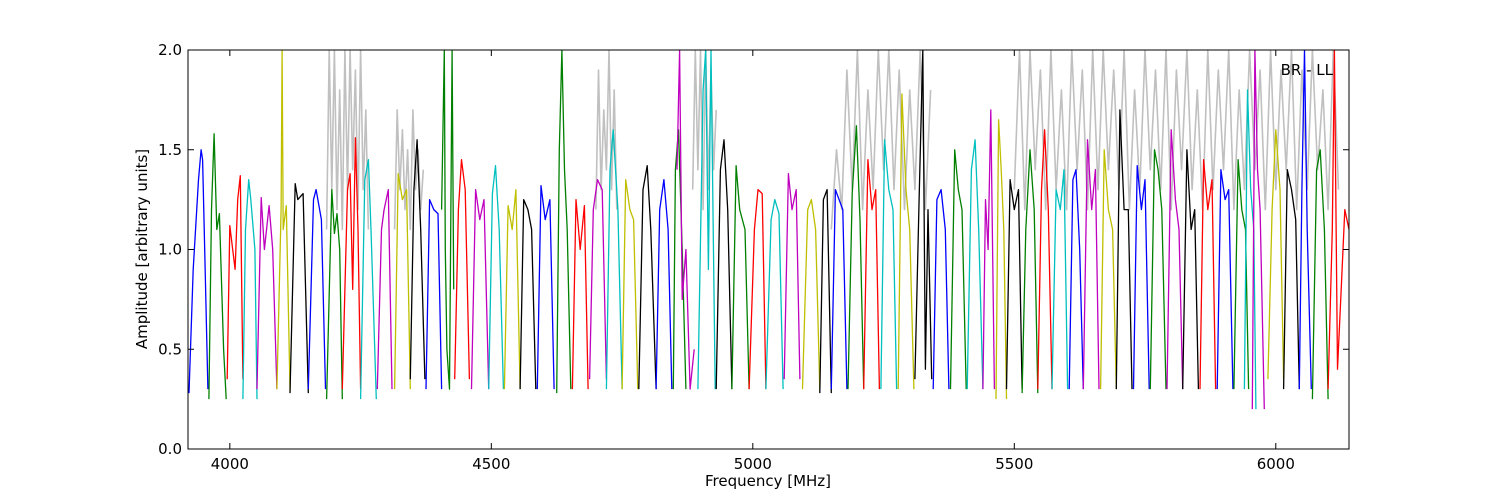  What do you see at coordinates (142, 249) in the screenshot?
I see `y-axis-label: Amplitude [arbitrary units]` at bounding box center [142, 249].